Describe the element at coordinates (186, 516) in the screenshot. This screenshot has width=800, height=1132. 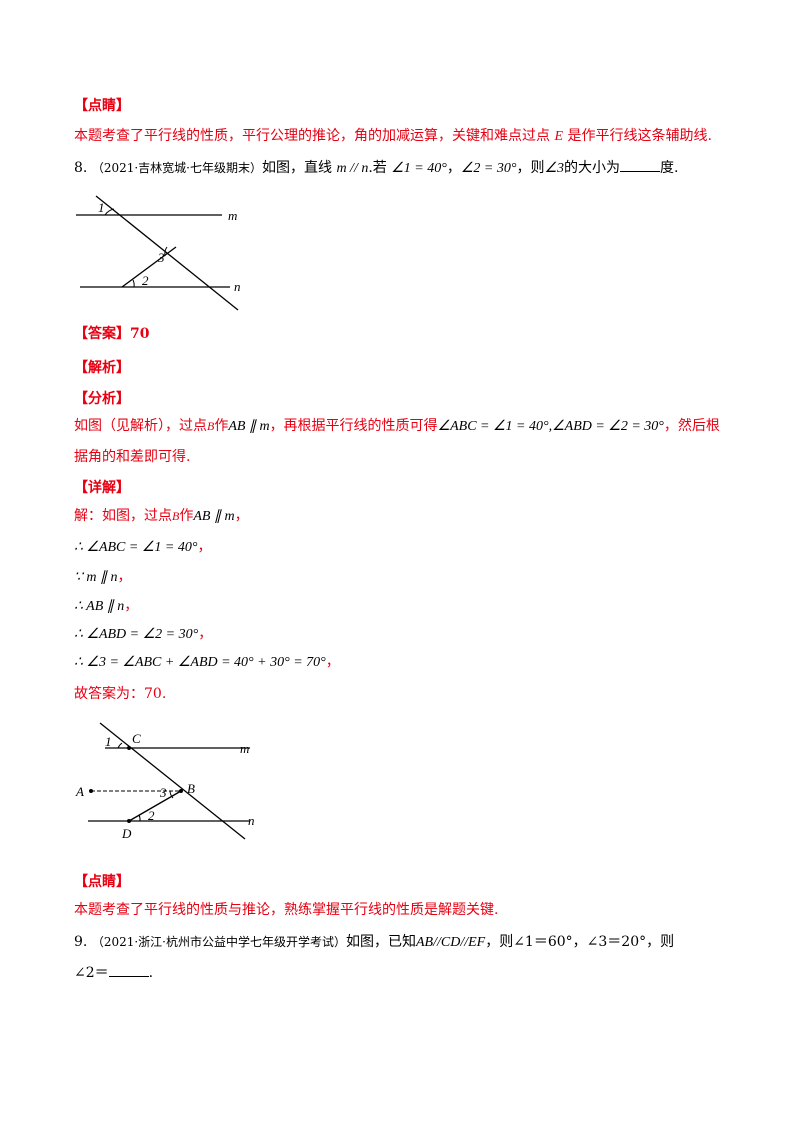
I see `detail-step0-b: 作` at that location.